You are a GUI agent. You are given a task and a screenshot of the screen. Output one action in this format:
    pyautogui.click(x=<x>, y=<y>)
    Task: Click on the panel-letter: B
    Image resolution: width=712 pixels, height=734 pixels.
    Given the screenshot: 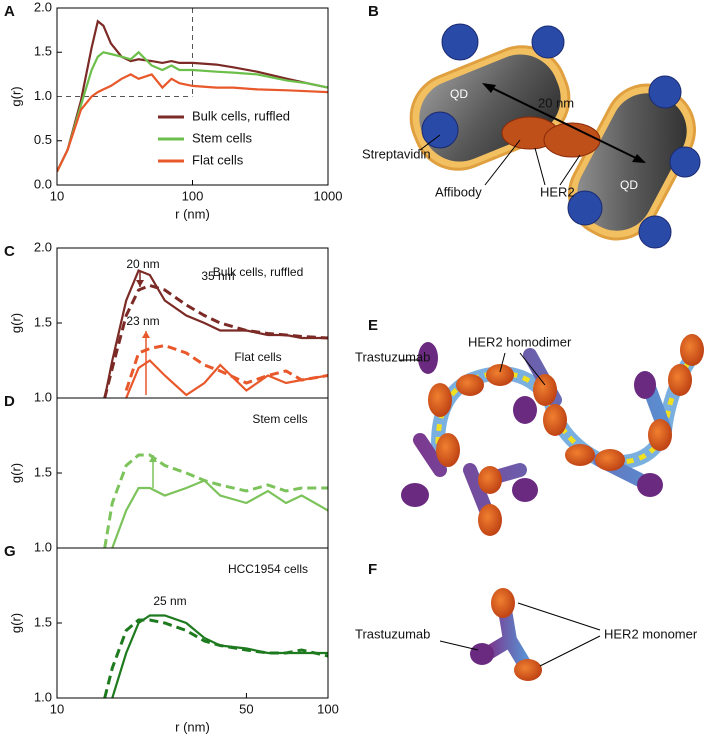 What is the action you would take?
    pyautogui.click(x=373, y=11)
    